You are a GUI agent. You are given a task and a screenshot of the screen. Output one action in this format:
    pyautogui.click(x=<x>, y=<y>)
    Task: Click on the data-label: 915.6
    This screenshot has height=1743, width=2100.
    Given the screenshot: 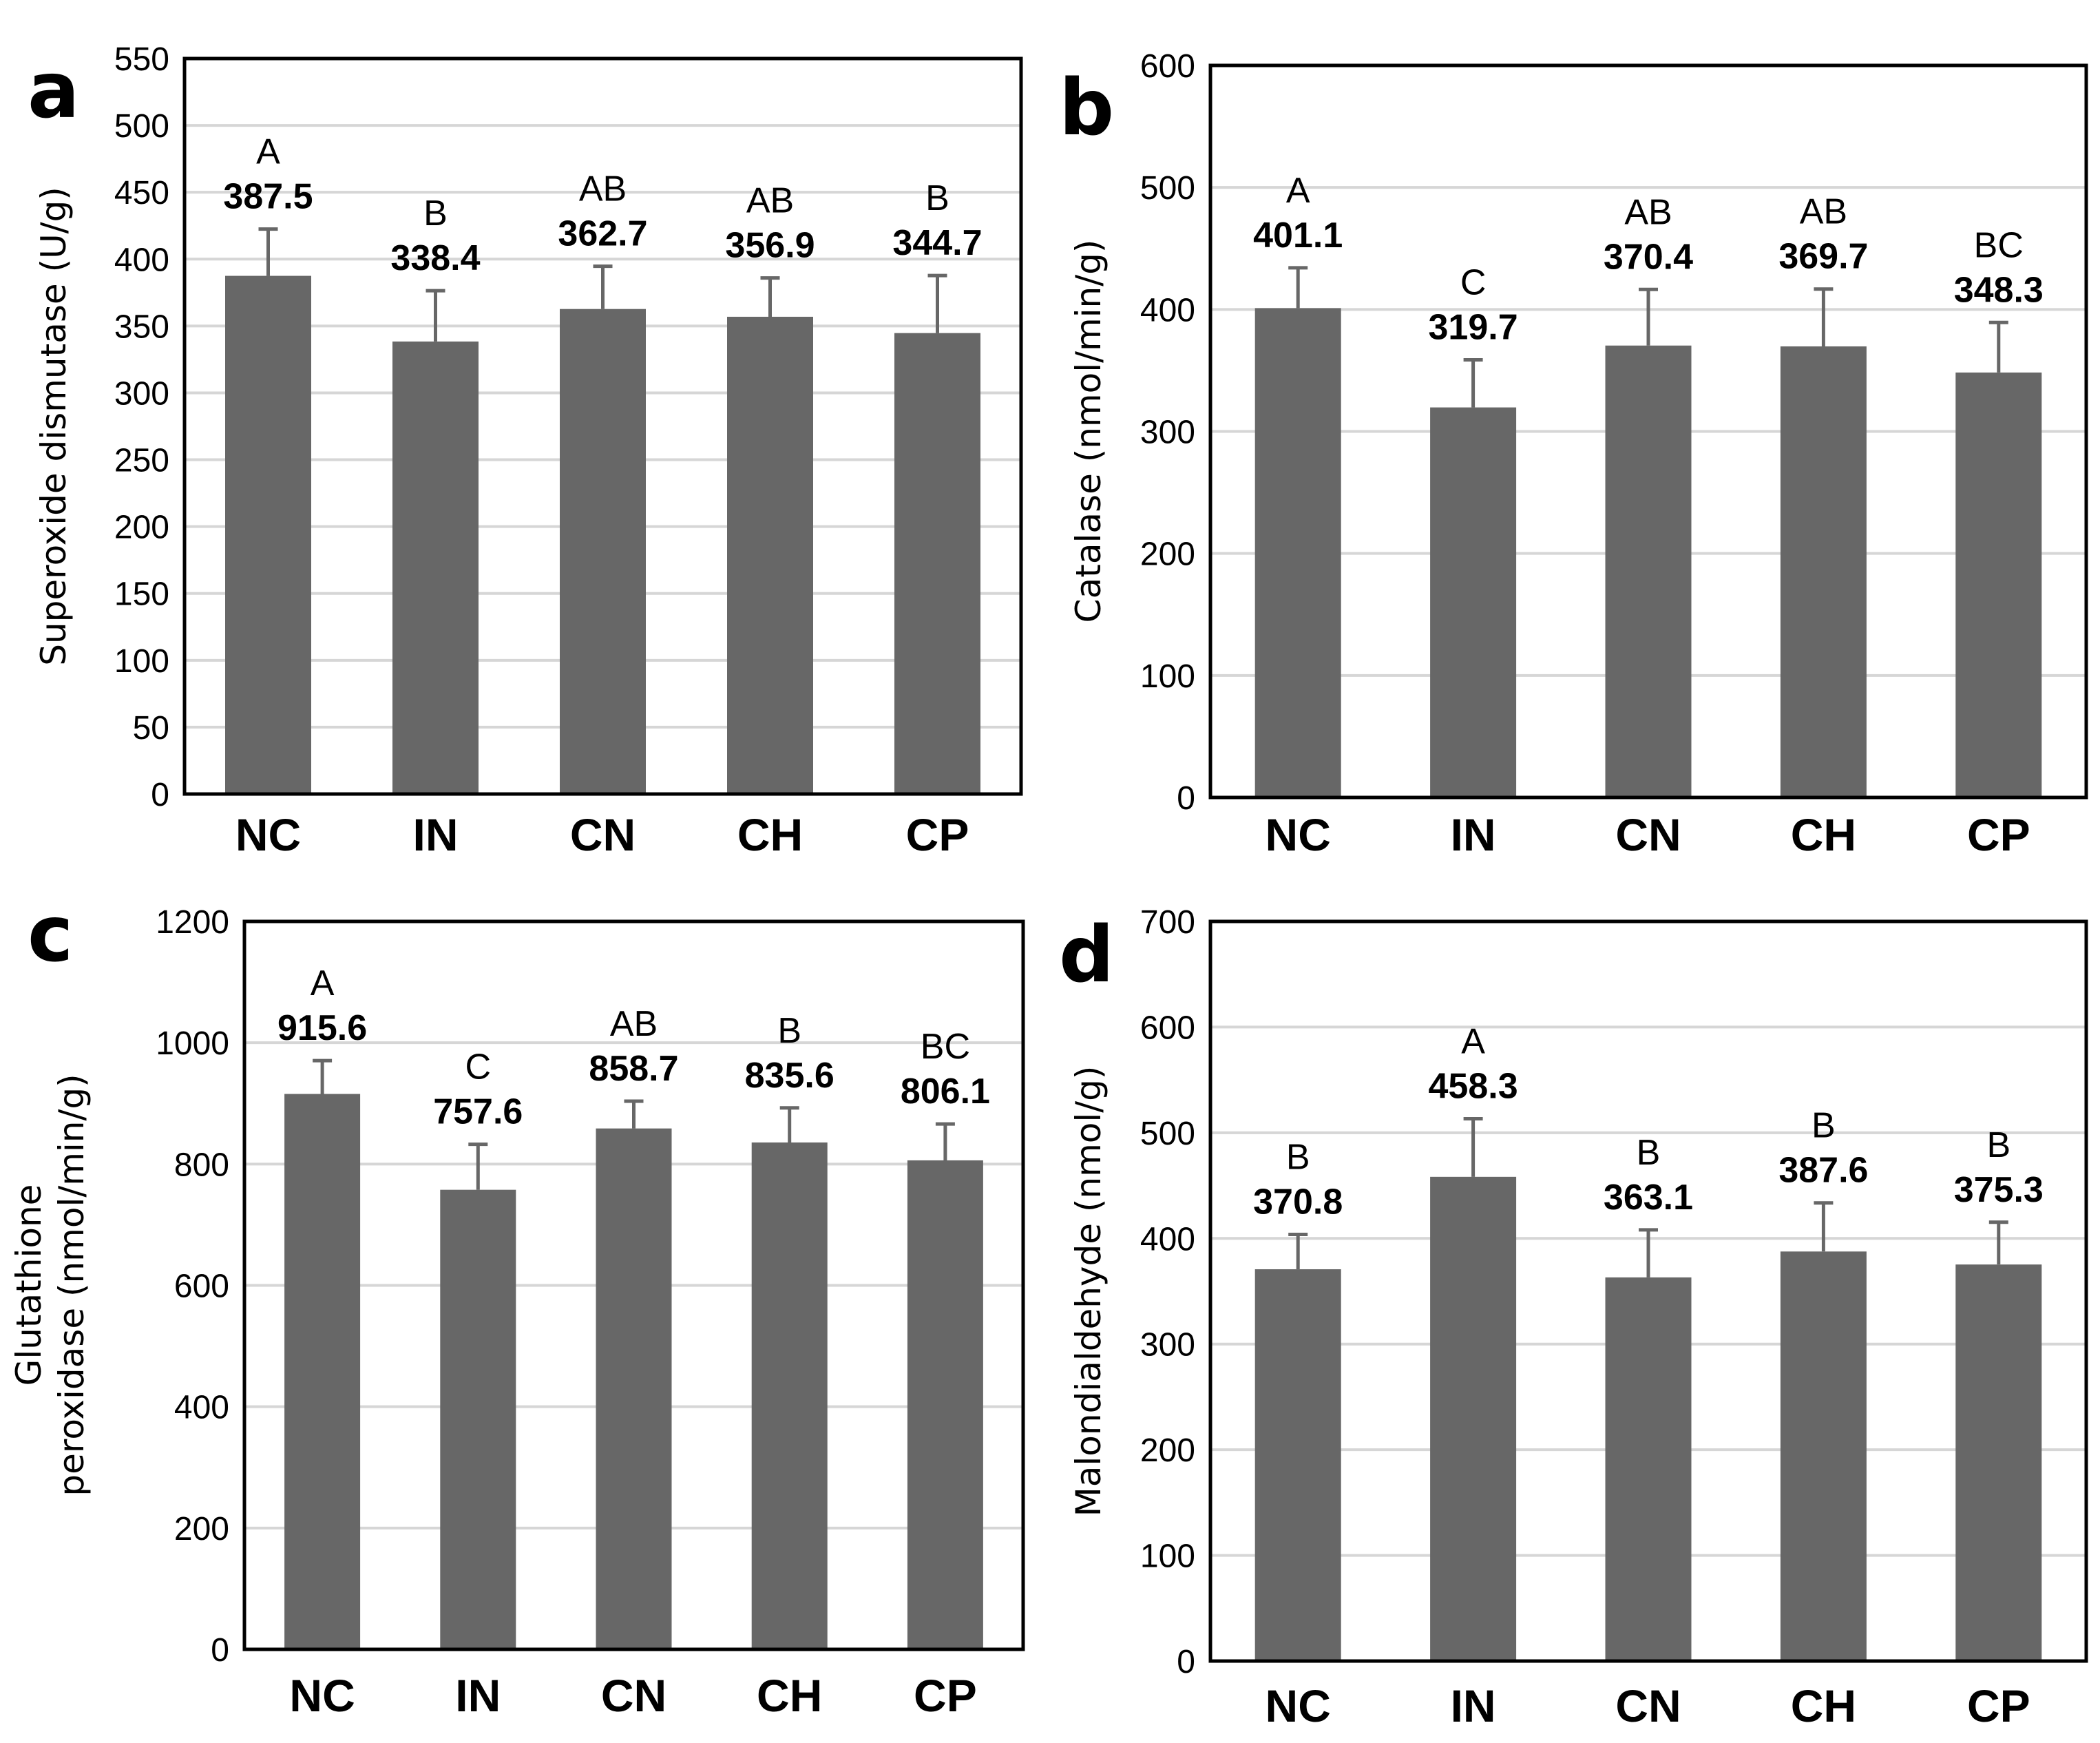 What is the action you would take?
    pyautogui.click(x=322, y=1028)
    